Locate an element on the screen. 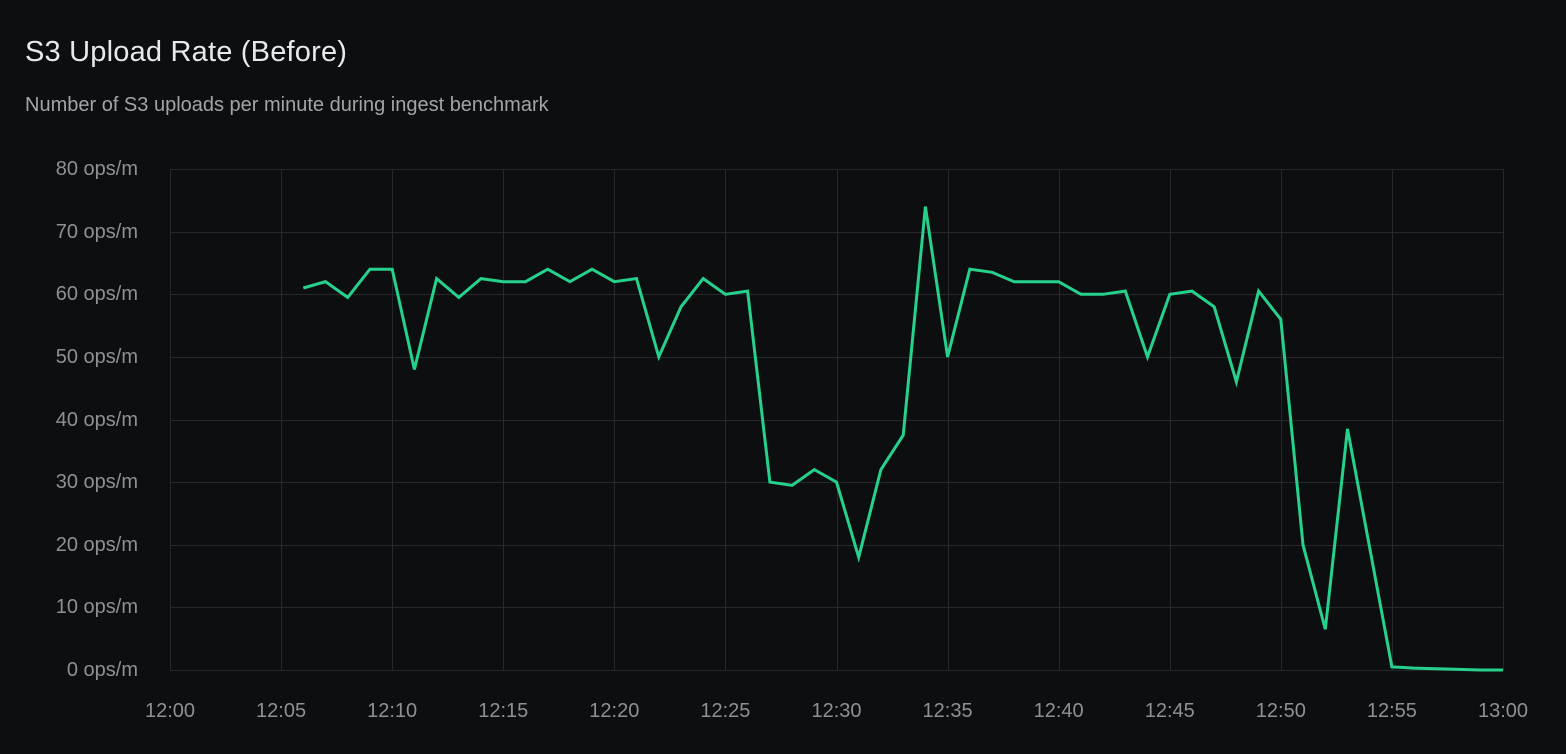 The height and width of the screenshot is (754, 1566). y-tick-label: 0 ops/m is located at coordinates (102, 670).